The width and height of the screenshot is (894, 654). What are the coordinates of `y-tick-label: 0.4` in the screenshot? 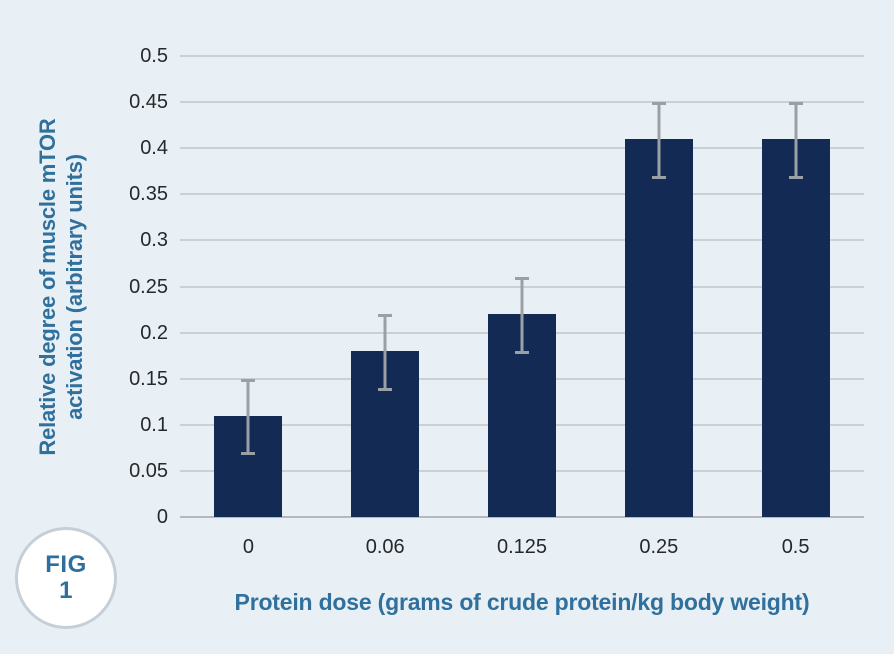 It's located at (154, 148).